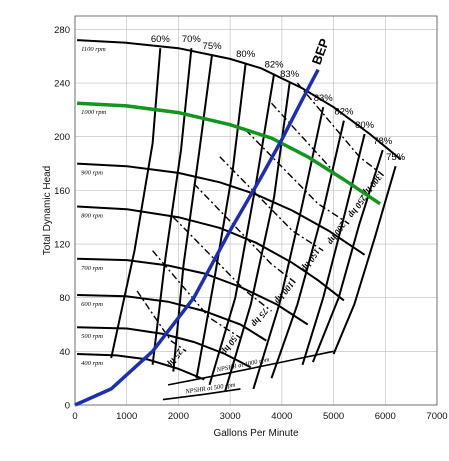 This screenshot has width=449, height=461. What do you see at coordinates (64, 352) in the screenshot?
I see `y-tick-label: 40` at bounding box center [64, 352].